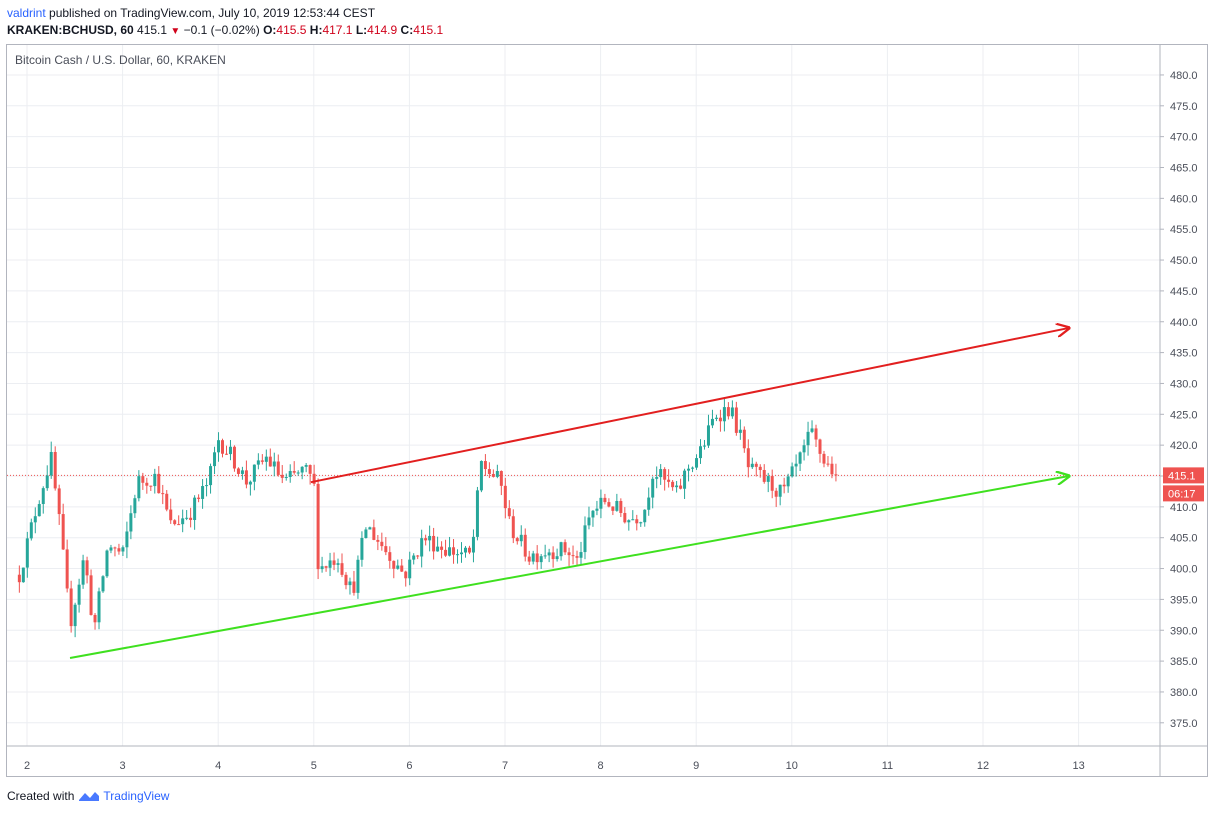 This screenshot has height=813, width=1214. What do you see at coordinates (983, 766) in the screenshot?
I see `x-tick-label: 12` at bounding box center [983, 766].